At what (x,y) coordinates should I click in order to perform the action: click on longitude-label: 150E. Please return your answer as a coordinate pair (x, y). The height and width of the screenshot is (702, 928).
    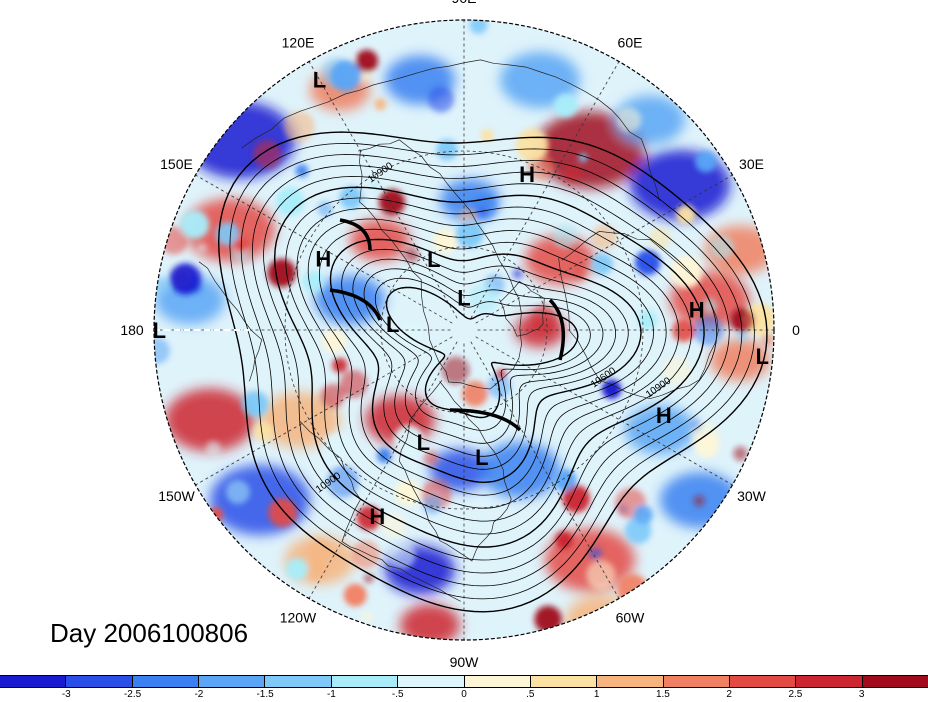
    Looking at the image, I should click on (176, 164).